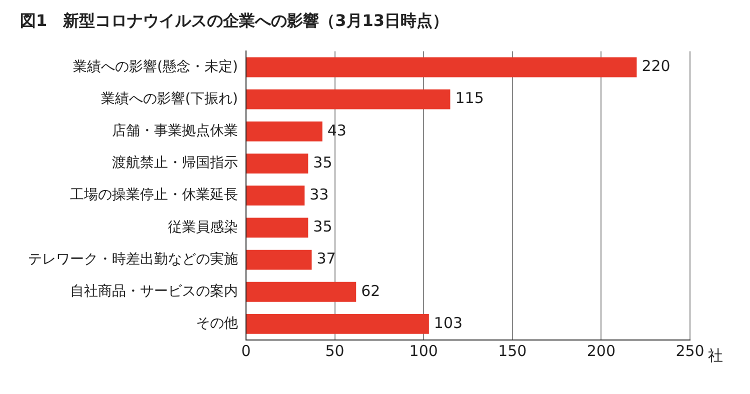  I want to click on data-label: 37, so click(326, 259).